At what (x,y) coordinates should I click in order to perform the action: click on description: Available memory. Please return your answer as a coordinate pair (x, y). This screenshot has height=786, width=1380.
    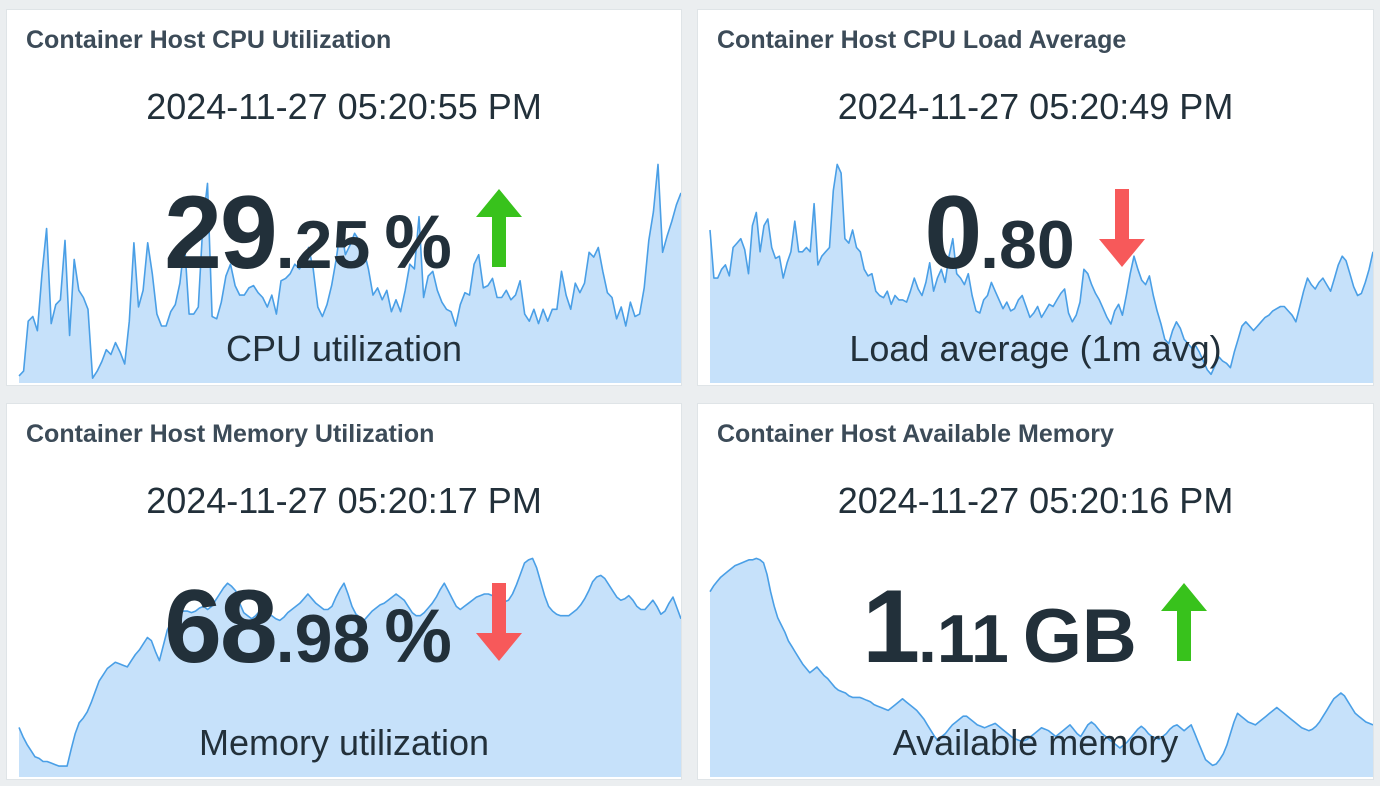
    Looking at the image, I should click on (1035, 742).